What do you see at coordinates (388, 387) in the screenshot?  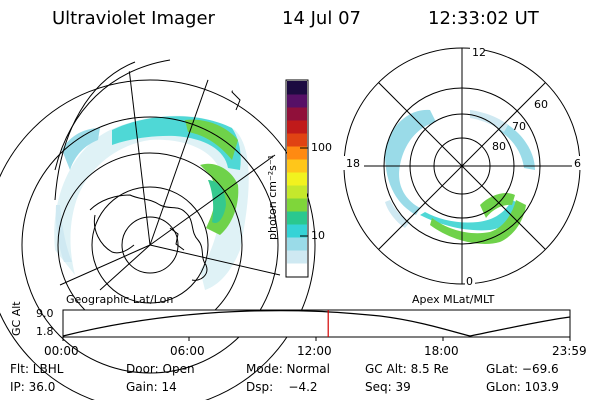 I see `seq-info: Seq: 39` at bounding box center [388, 387].